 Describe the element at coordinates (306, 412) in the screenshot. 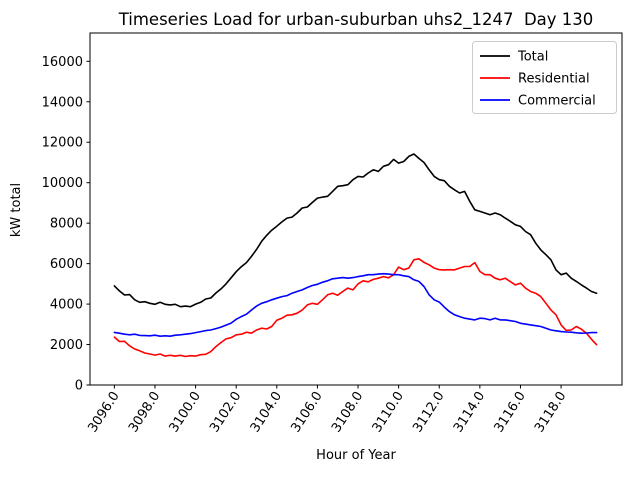

I see `x-tick-label: 3106.0` at that location.